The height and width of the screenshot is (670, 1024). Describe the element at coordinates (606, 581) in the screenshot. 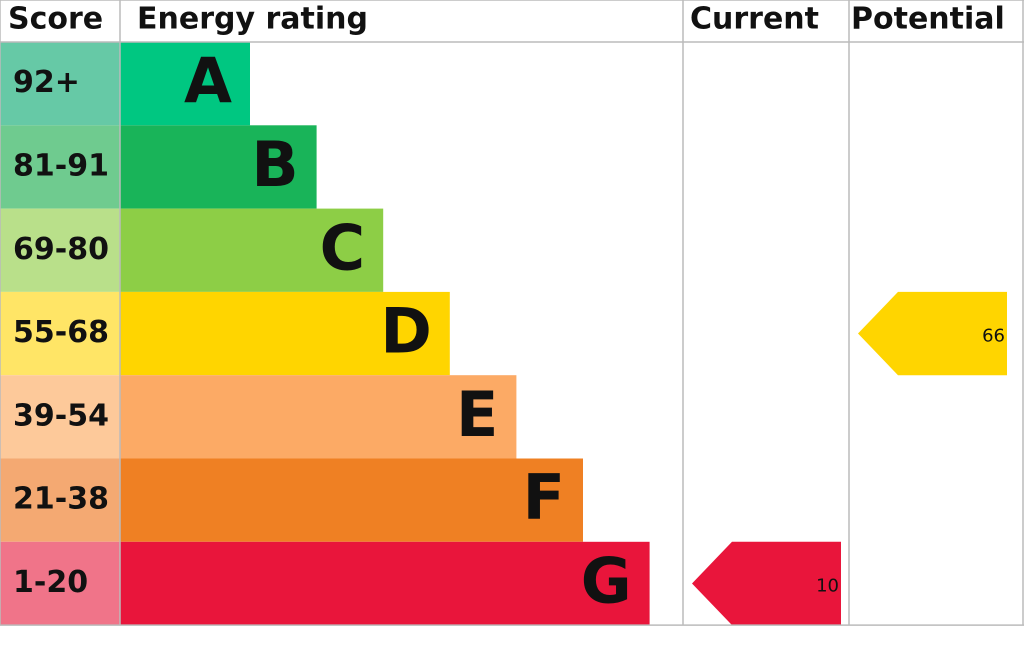

I see `rating-letter: G` at that location.